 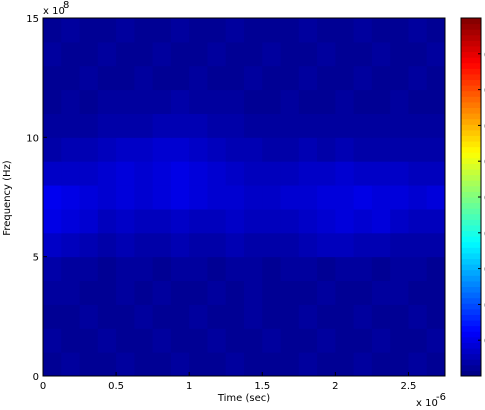 I want to click on x-tick-label: 0.5, so click(x=116, y=386).